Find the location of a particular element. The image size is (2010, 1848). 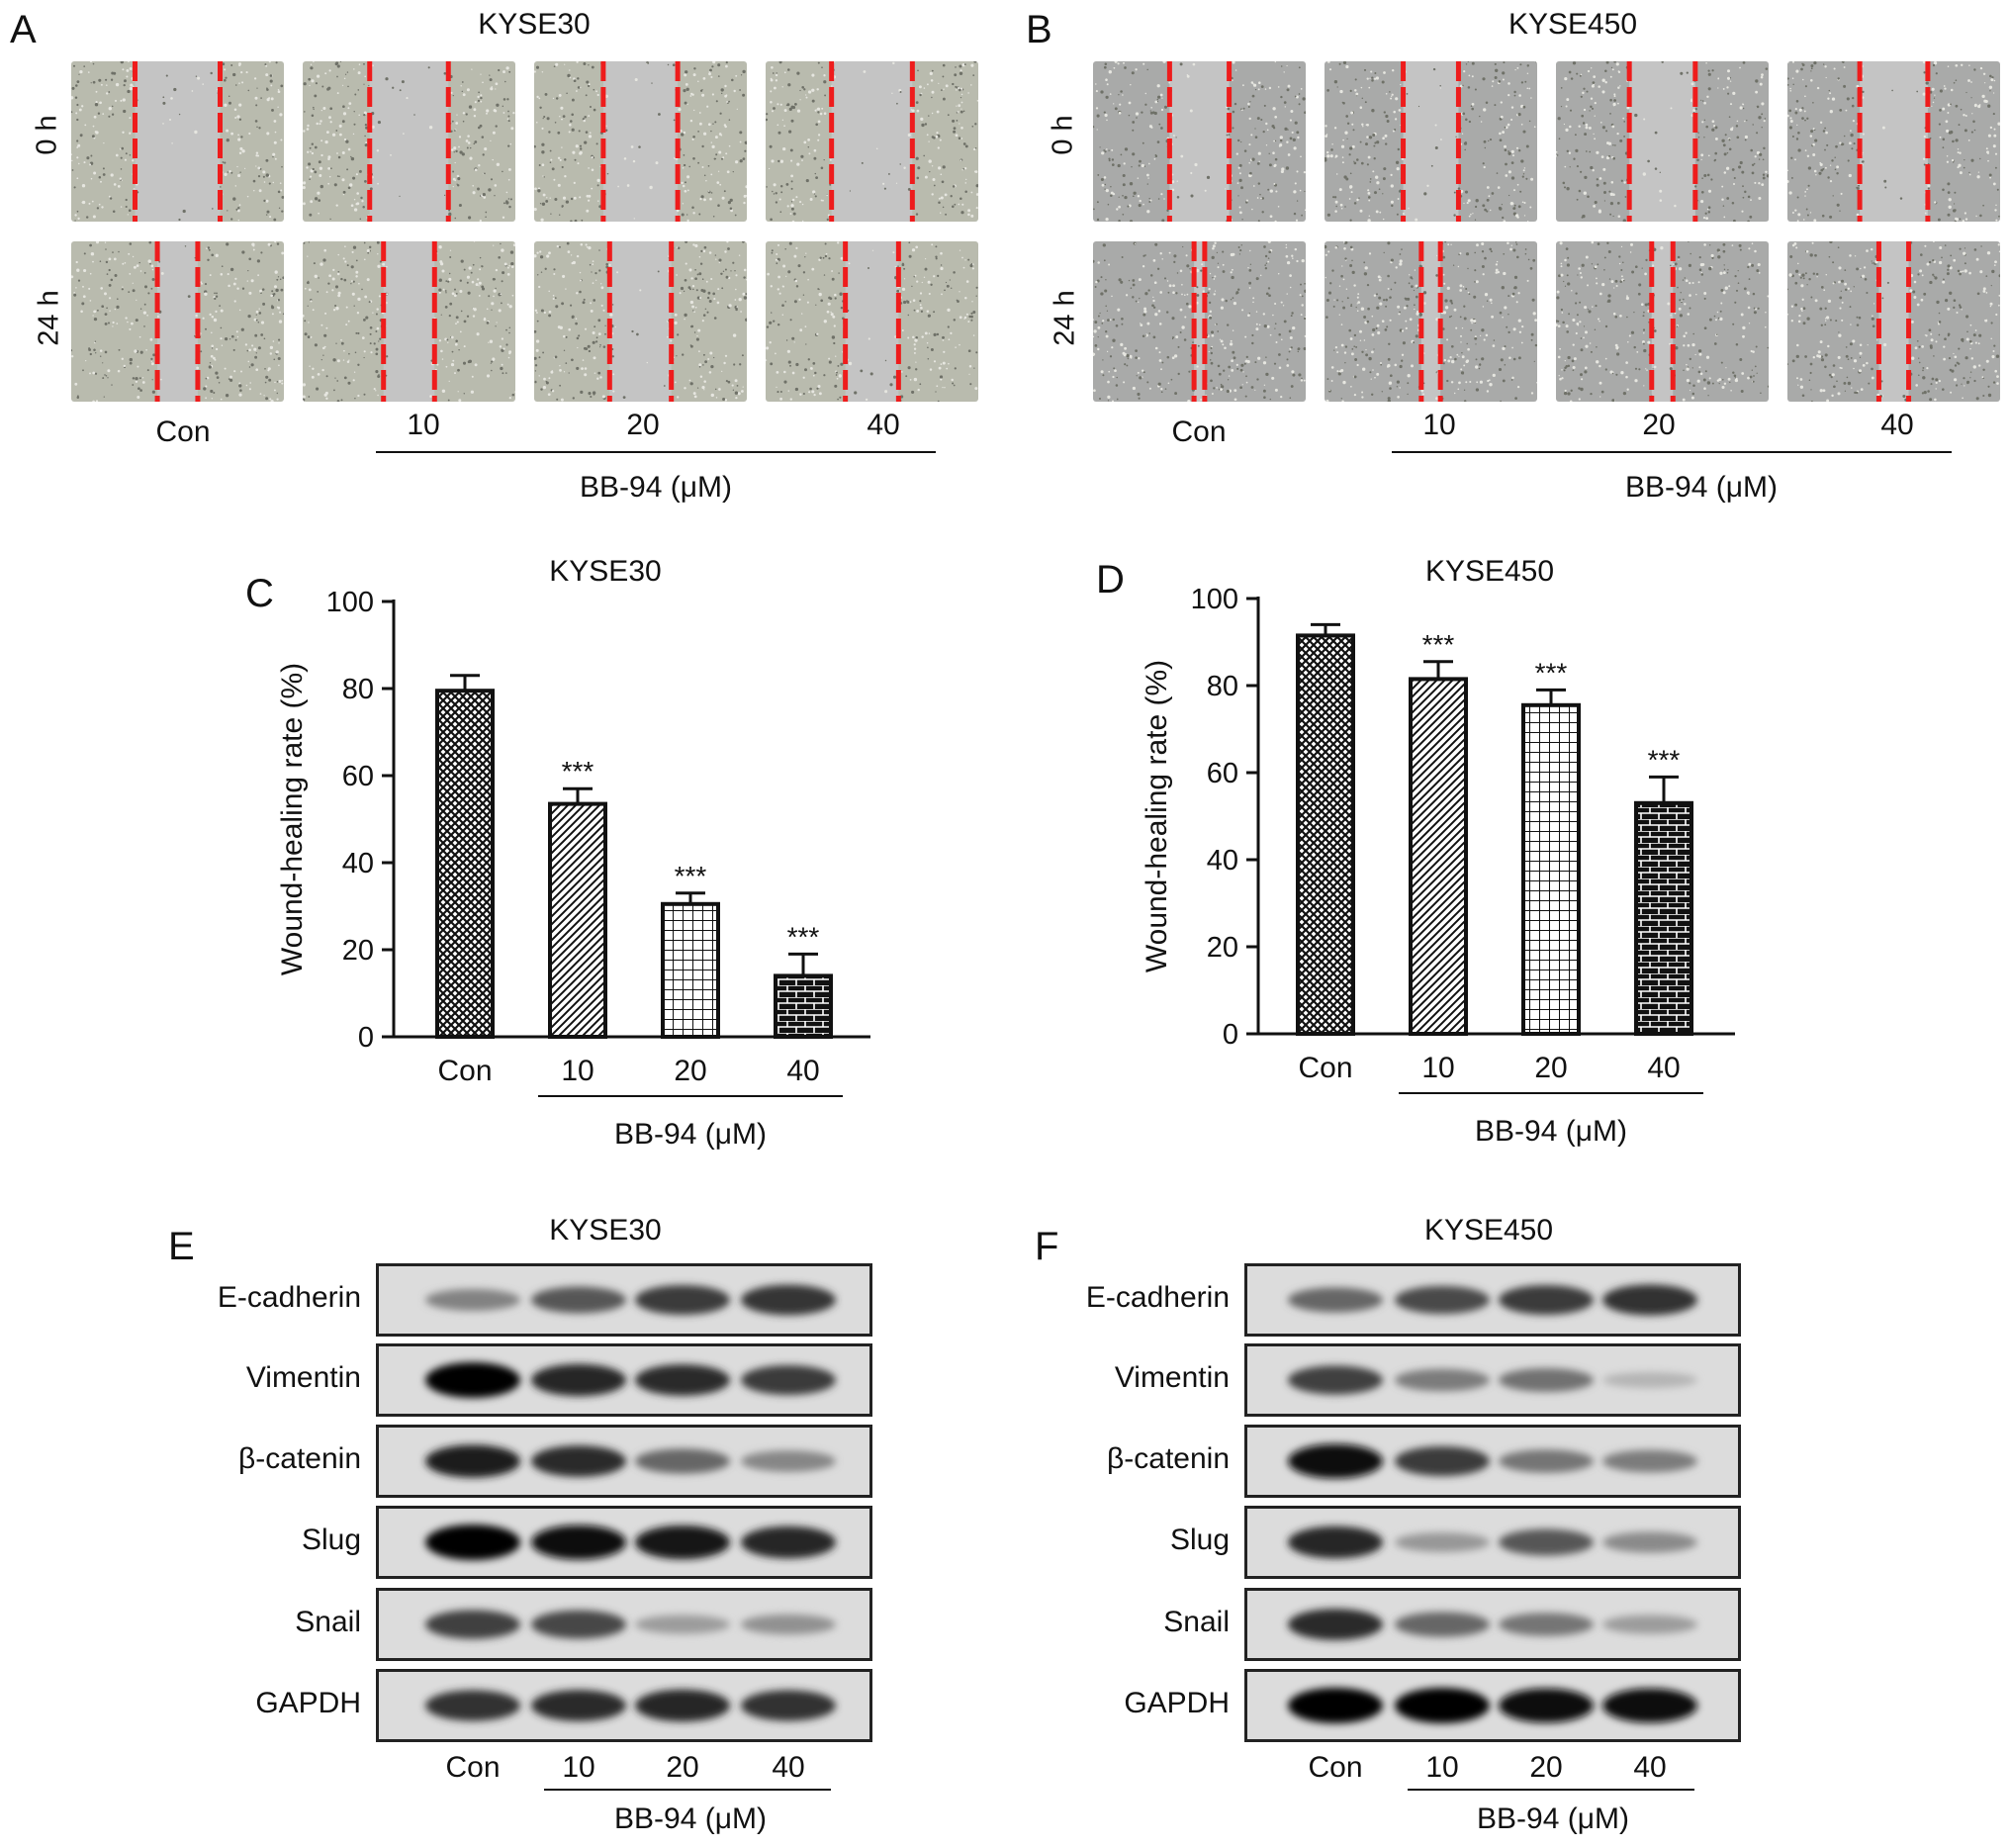

y-tick-label: 100 is located at coordinates (350, 603).